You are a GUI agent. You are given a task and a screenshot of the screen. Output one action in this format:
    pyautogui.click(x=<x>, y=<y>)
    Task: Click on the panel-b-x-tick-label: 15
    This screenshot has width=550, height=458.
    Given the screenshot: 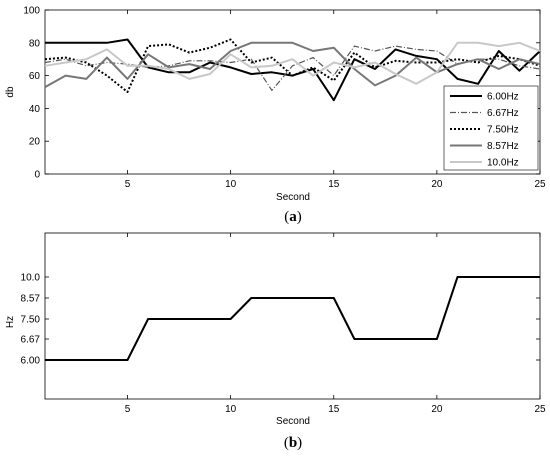 What is the action you would take?
    pyautogui.click(x=334, y=409)
    